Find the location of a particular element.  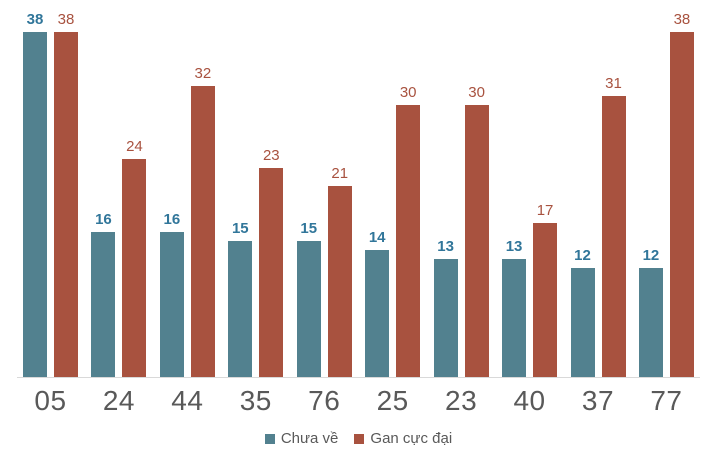

bar-value-label: 31 is located at coordinates (613, 83).